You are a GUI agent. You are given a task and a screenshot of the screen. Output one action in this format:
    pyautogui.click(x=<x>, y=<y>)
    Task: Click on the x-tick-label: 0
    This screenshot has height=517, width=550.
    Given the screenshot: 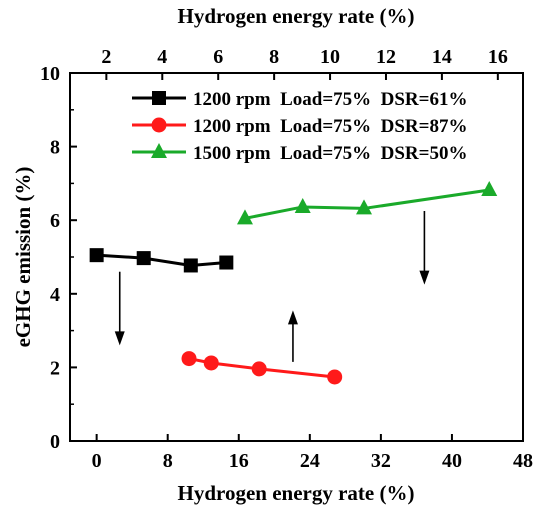 What is the action you would take?
    pyautogui.click(x=97, y=461)
    